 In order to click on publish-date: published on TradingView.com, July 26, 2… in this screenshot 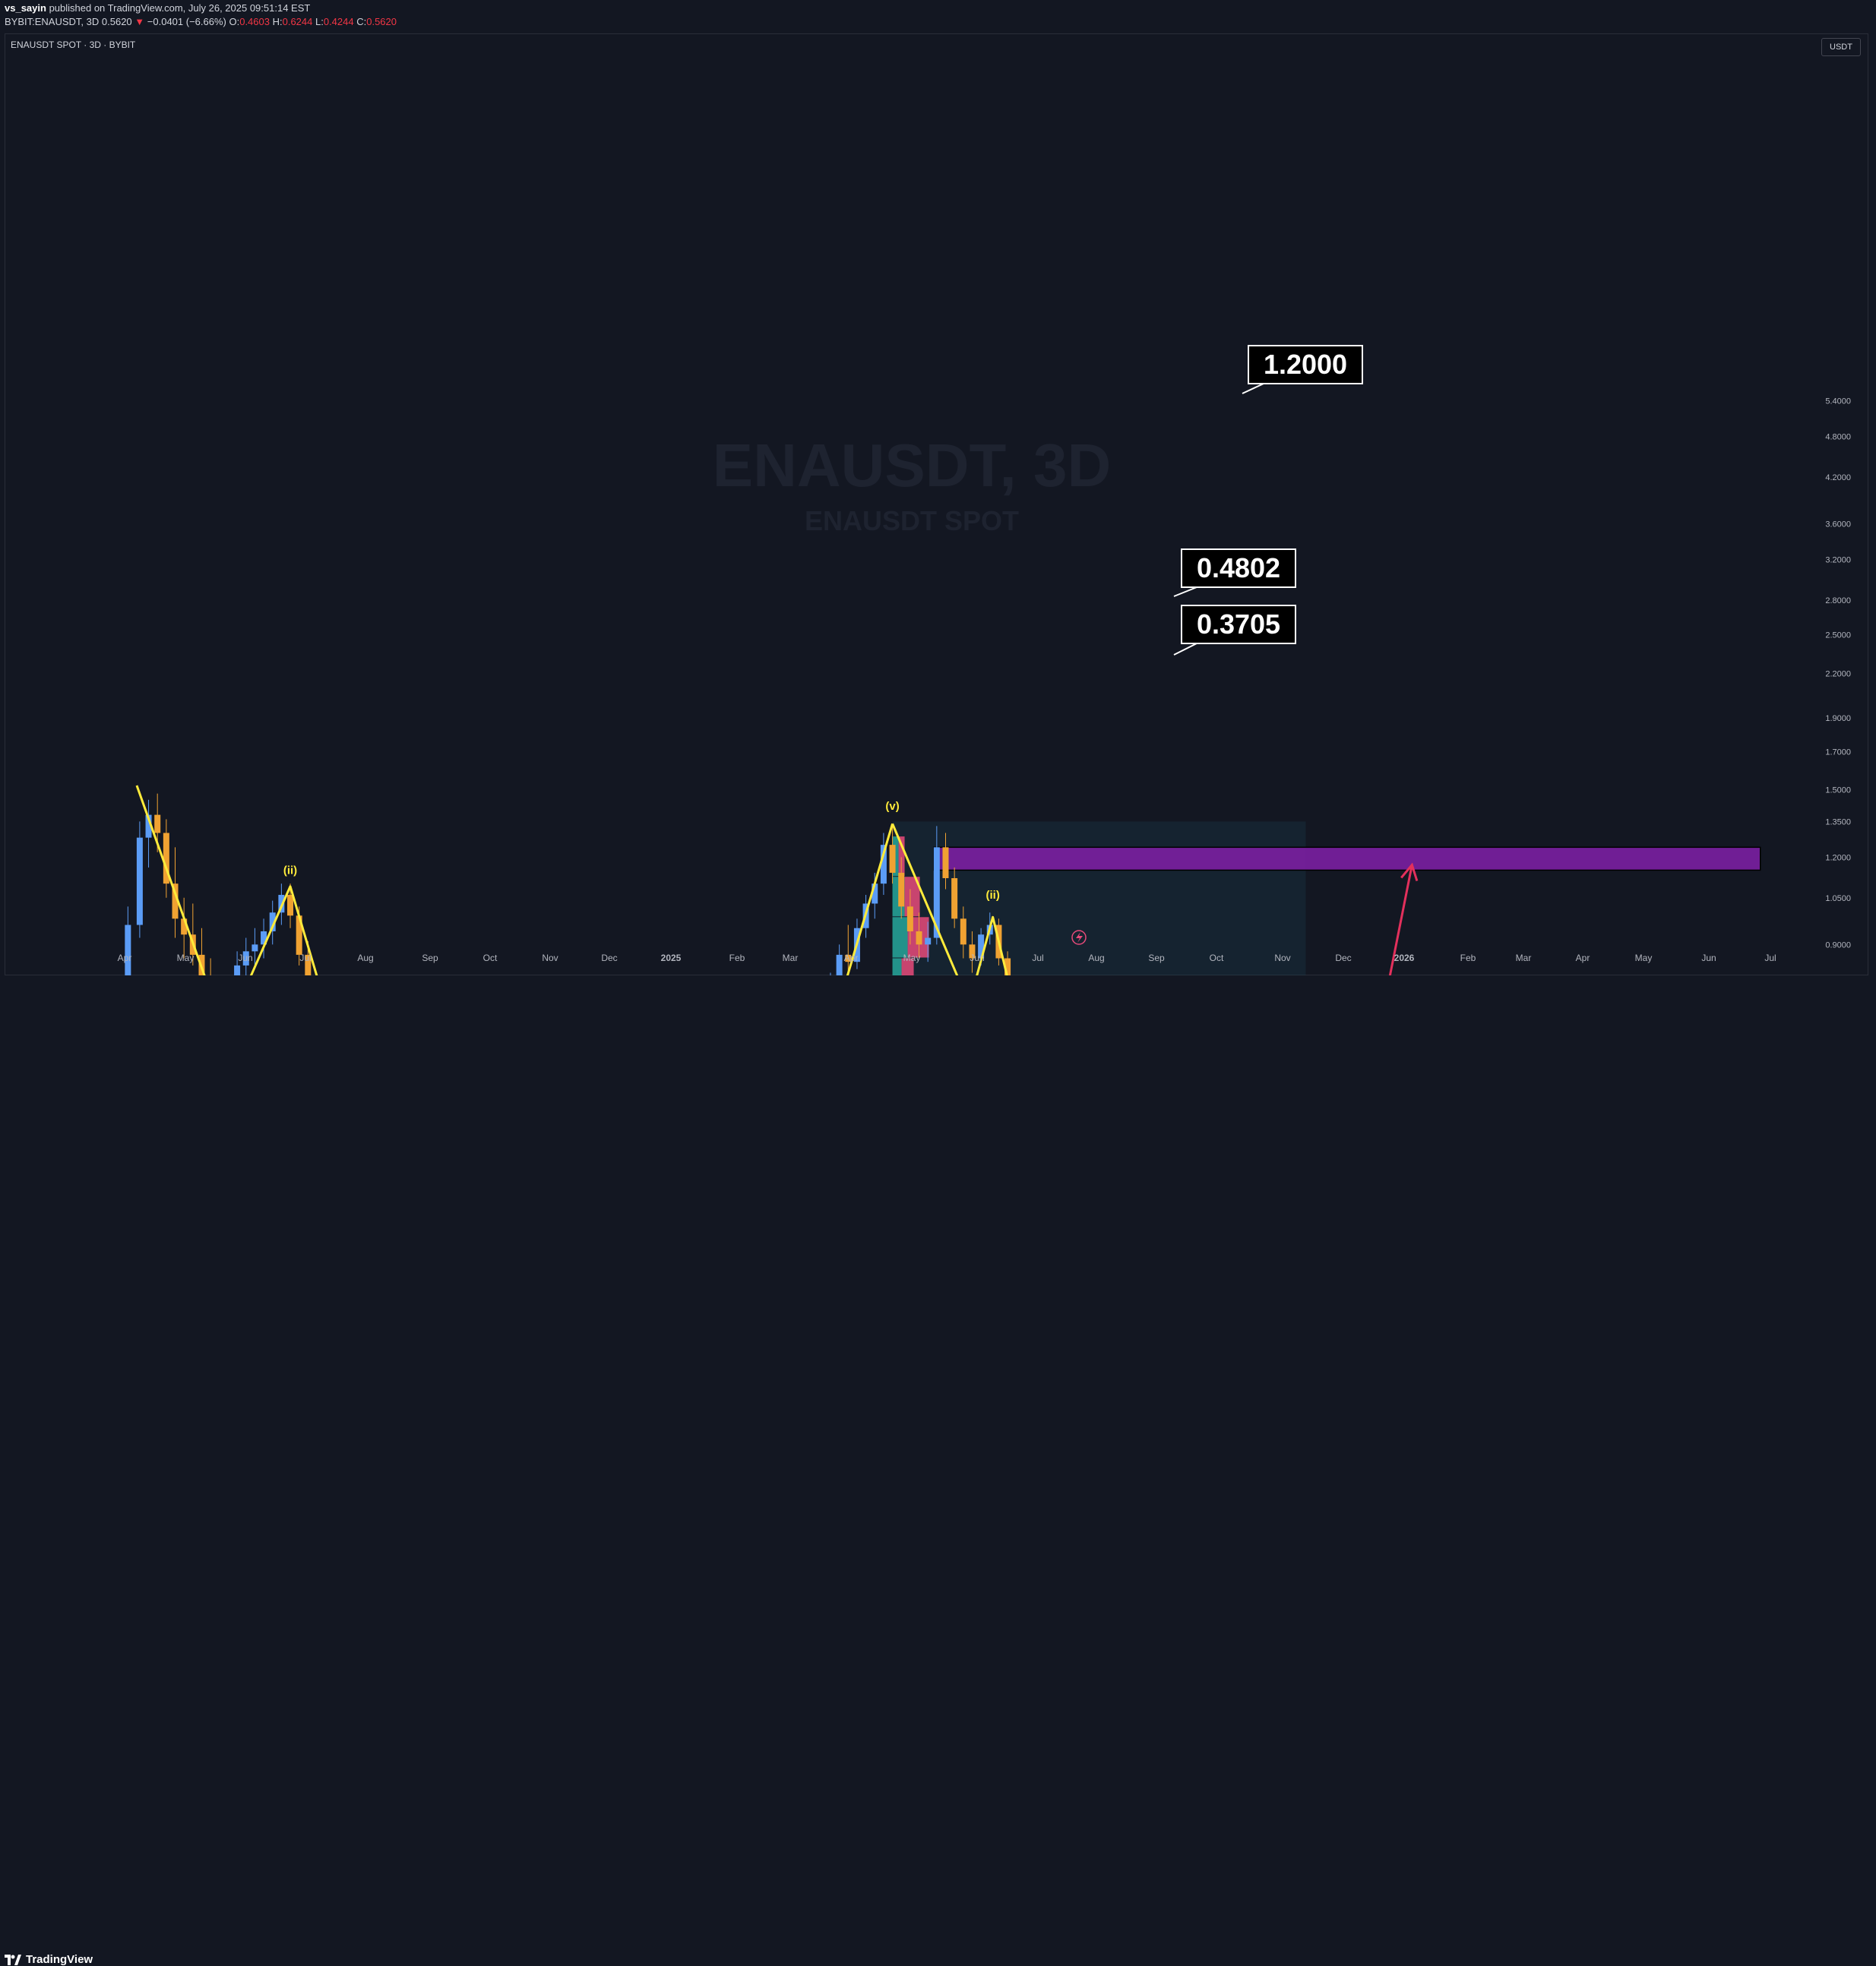, I will do `click(180, 8)`.